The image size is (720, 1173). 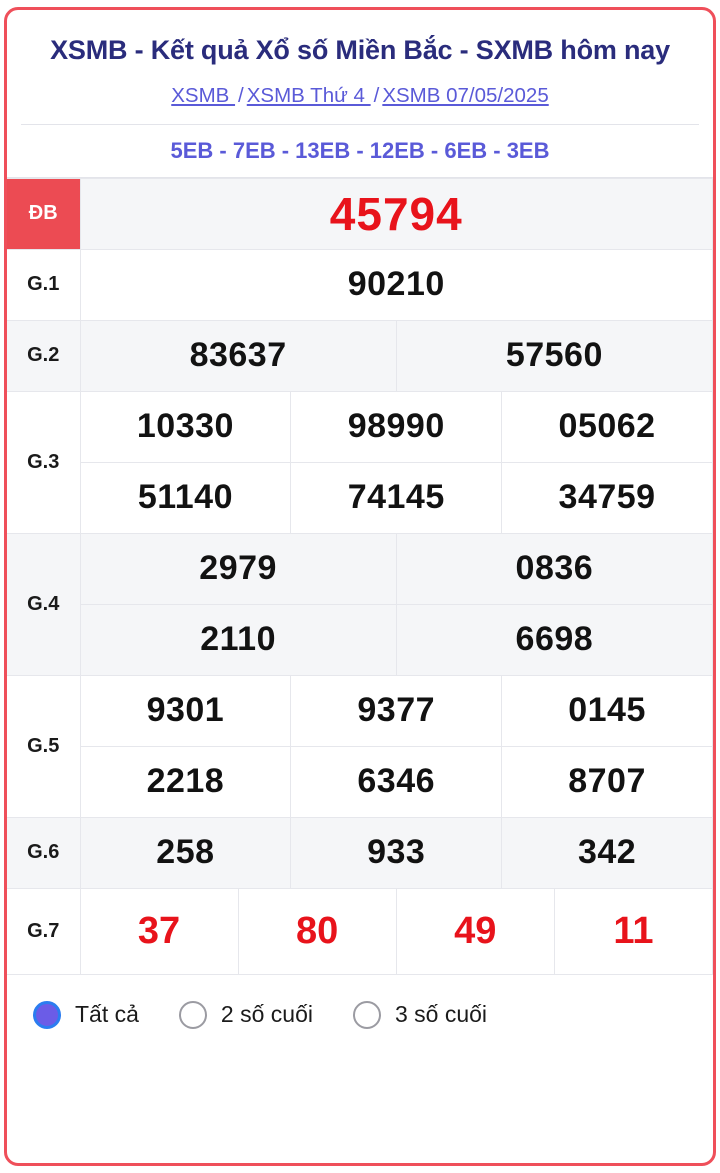 I want to click on breadcrumb-item-xsmb: XSMB, so click(x=203, y=96).